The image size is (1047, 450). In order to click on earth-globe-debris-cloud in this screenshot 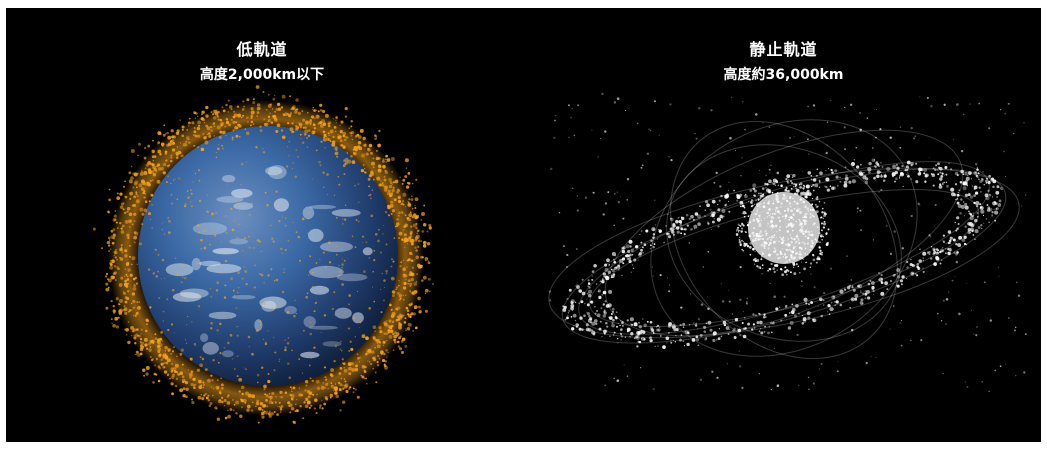, I will do `click(784, 228)`.